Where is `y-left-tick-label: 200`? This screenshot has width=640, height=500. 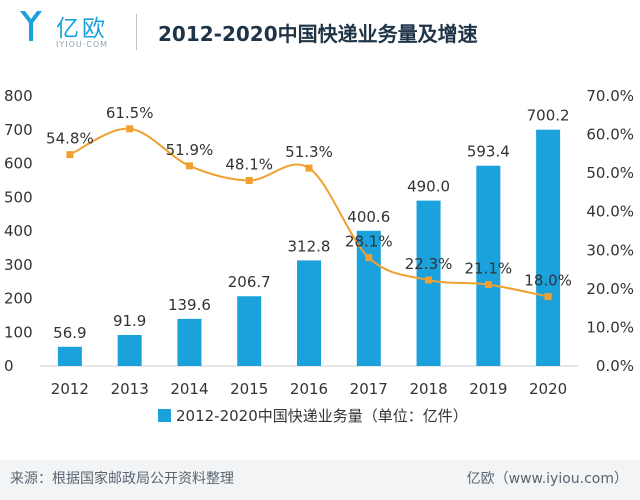 y-left-tick-label: 200 is located at coordinates (18, 299).